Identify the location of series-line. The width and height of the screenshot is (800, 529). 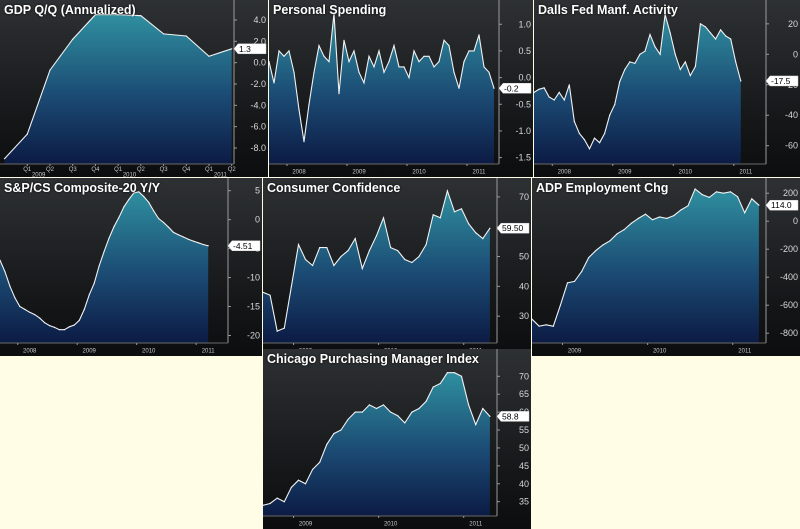
(382, 77).